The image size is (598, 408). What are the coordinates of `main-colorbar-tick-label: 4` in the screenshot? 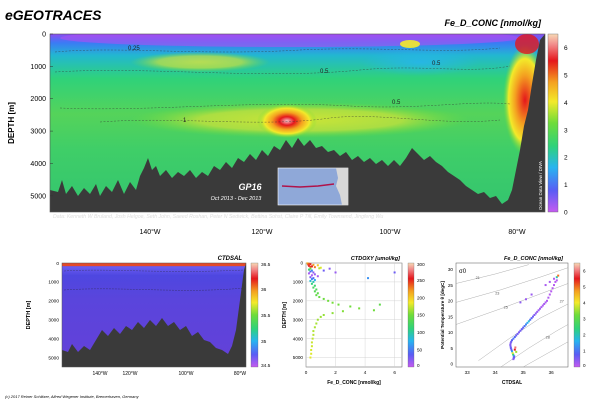 It's located at (566, 103).